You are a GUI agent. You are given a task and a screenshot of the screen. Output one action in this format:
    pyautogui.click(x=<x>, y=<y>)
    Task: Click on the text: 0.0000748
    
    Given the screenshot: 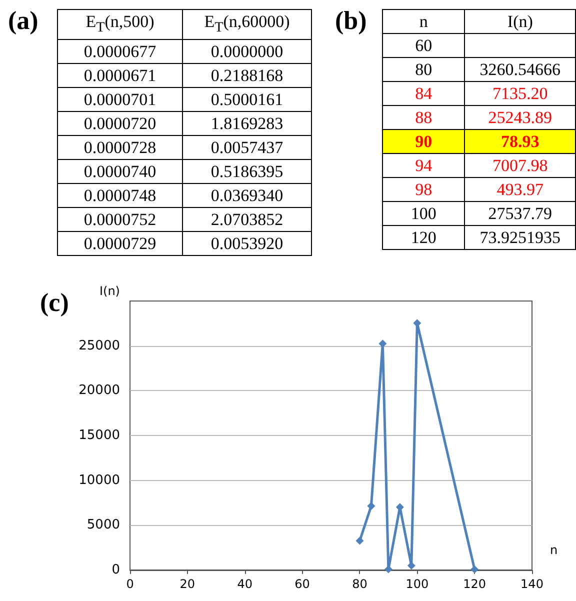 What is the action you would take?
    pyautogui.click(x=120, y=196)
    